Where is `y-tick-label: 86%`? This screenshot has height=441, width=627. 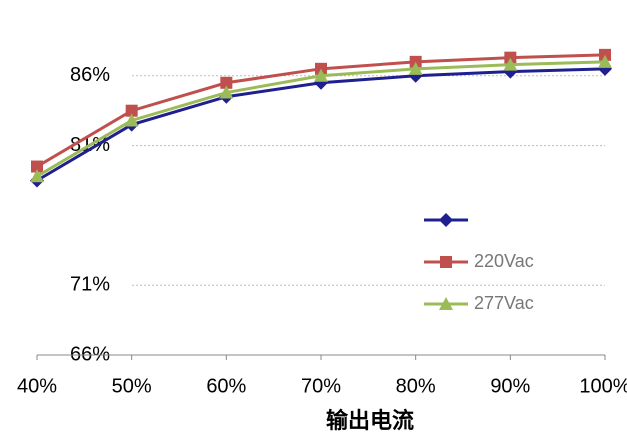
y-tick-label: 86% is located at coordinates (90, 75).